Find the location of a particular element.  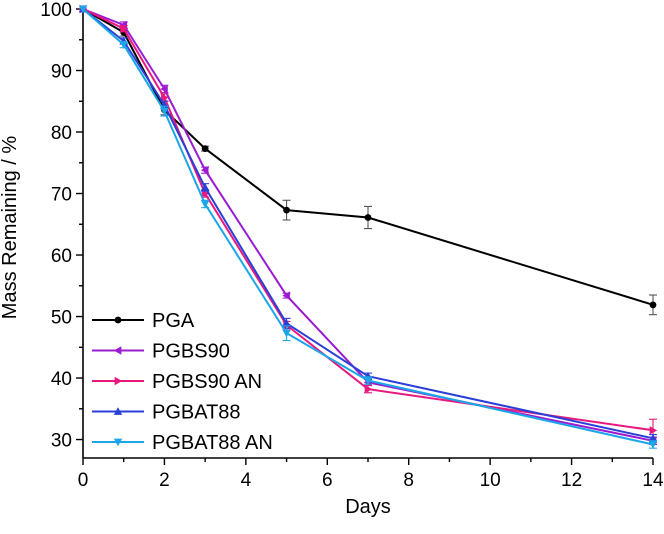

legend-item: PGBAT88 AN is located at coordinates (182, 443).